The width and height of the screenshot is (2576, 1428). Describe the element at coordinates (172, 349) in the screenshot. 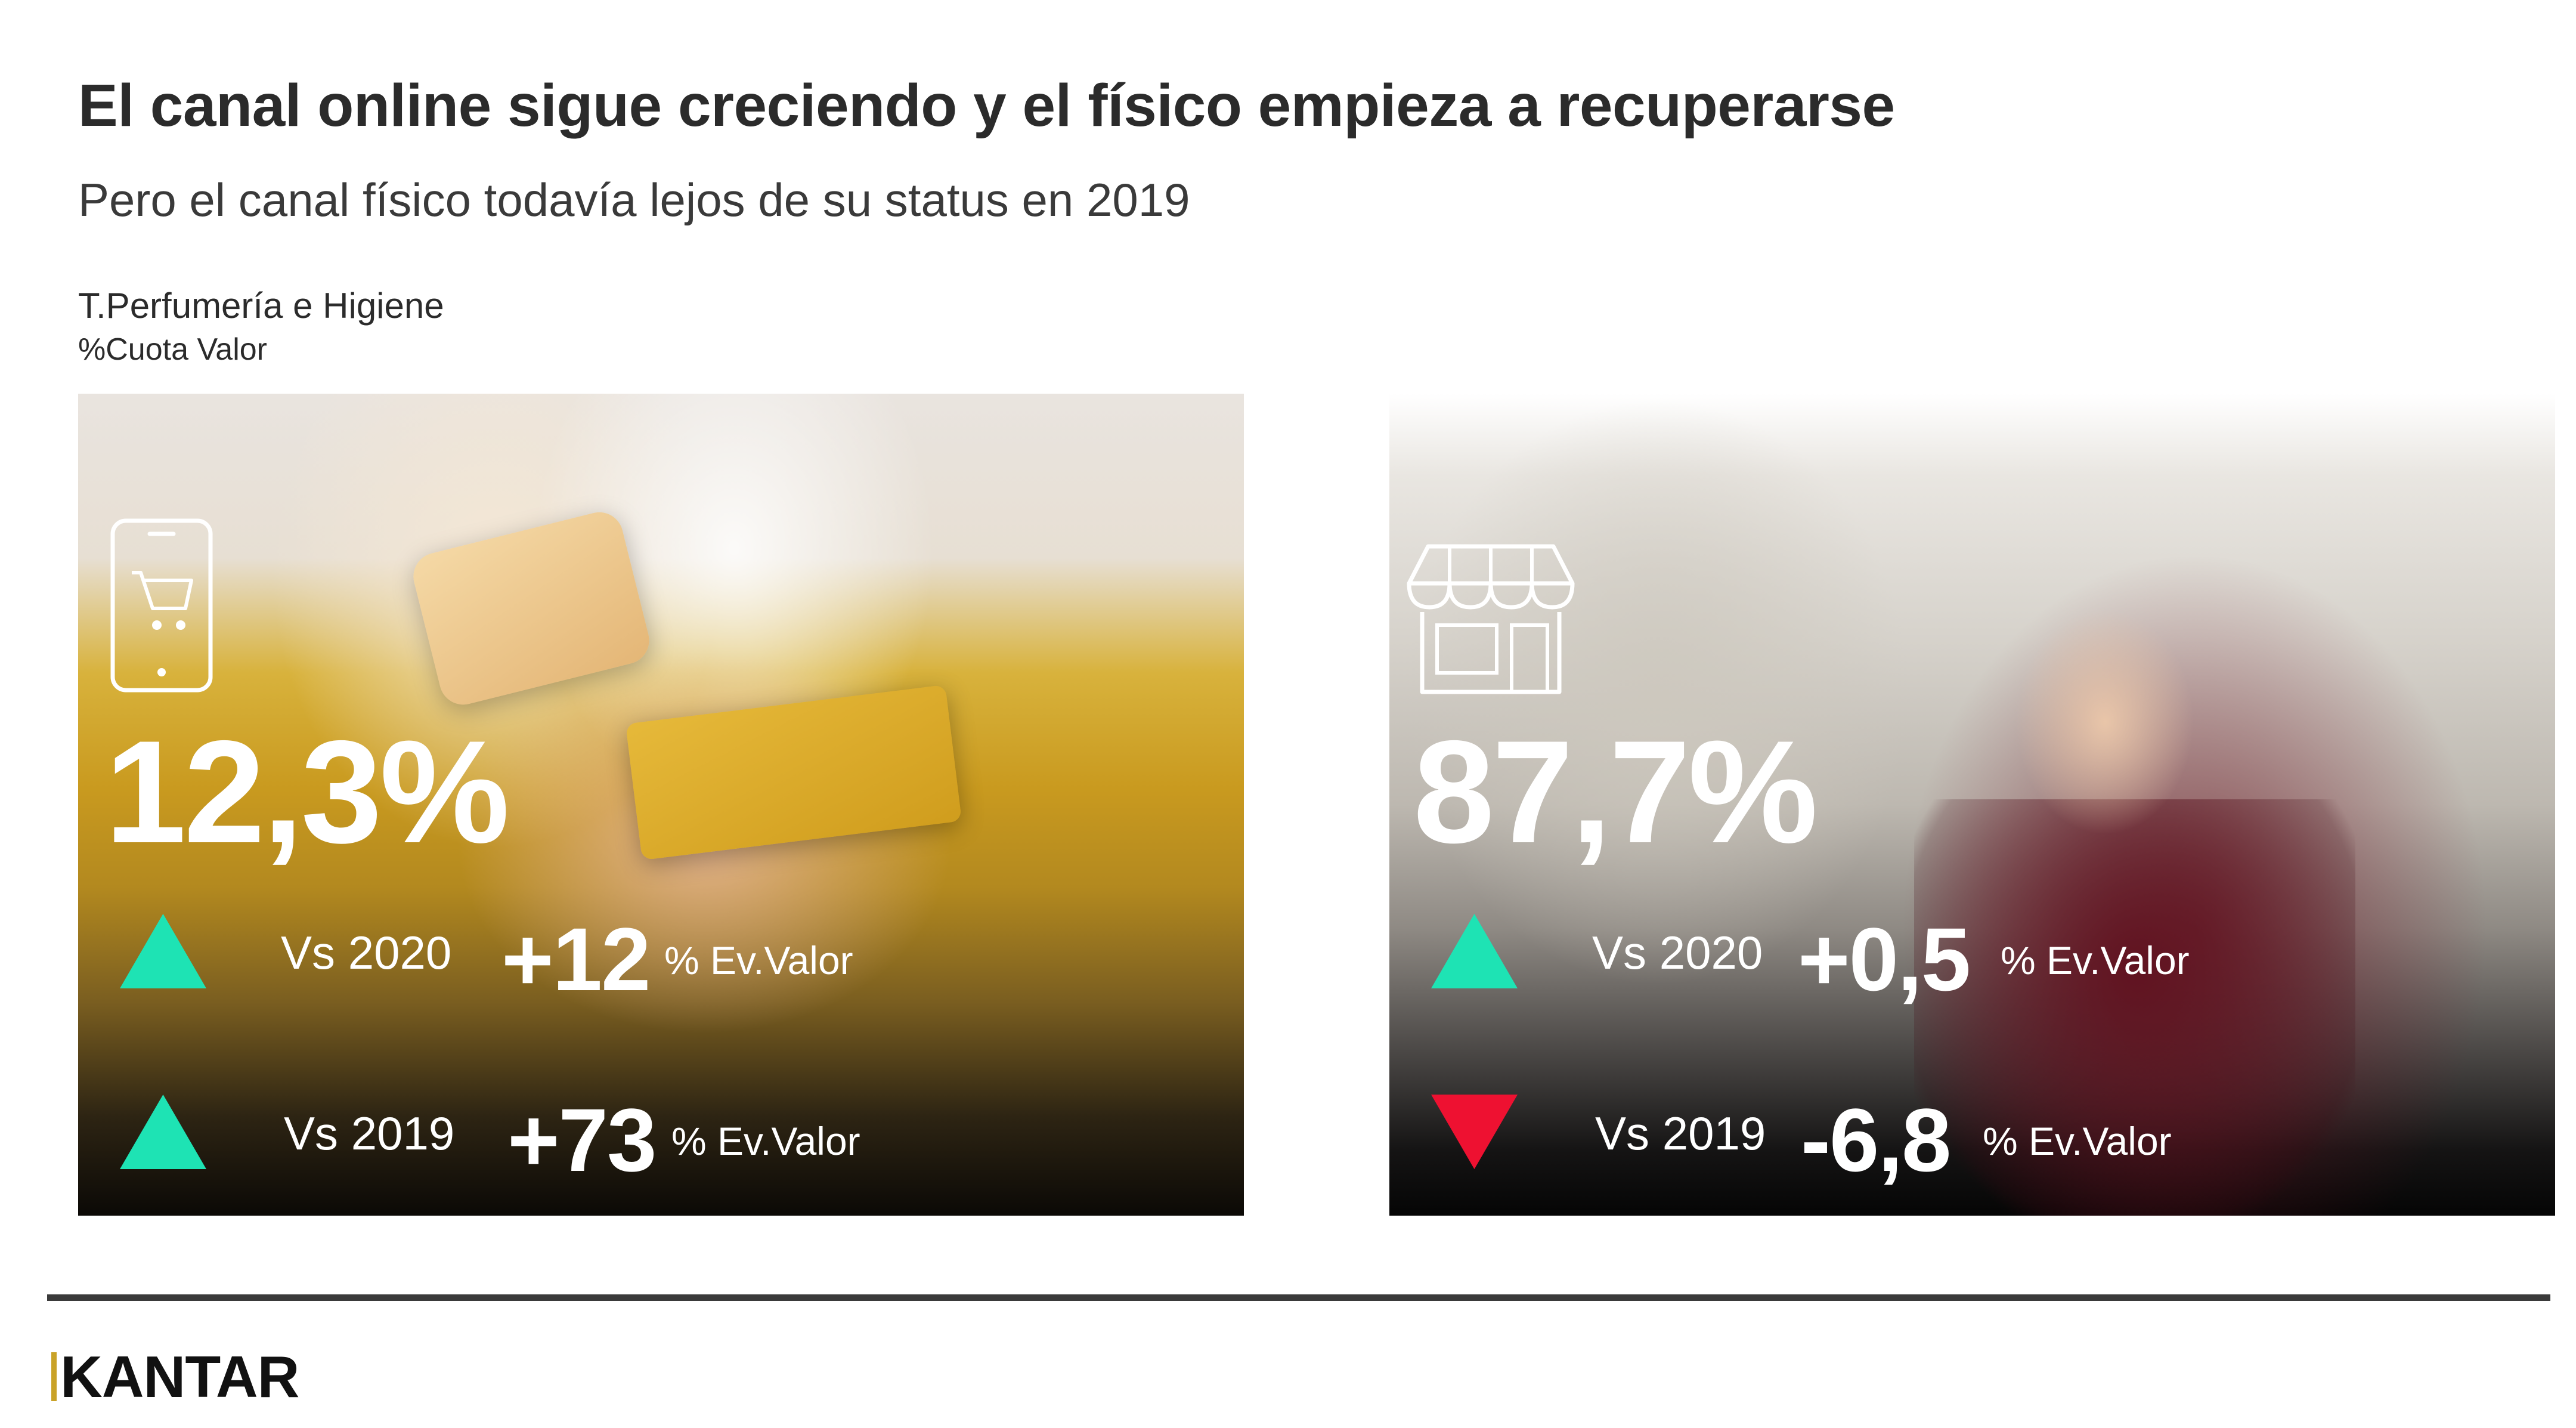

I see `measure-label: %Cuota Valor` at that location.